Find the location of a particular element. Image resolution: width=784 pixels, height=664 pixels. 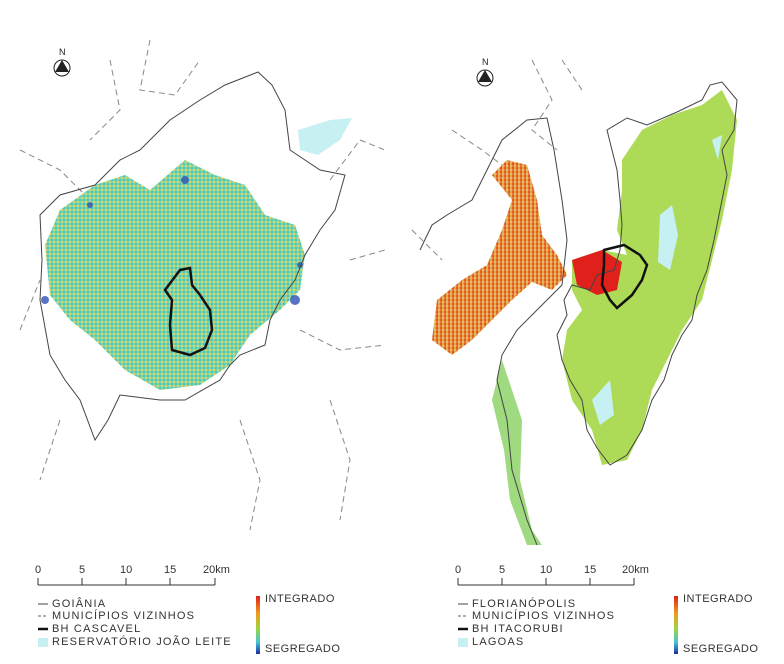

lagoons is located at coordinates (657, 280).